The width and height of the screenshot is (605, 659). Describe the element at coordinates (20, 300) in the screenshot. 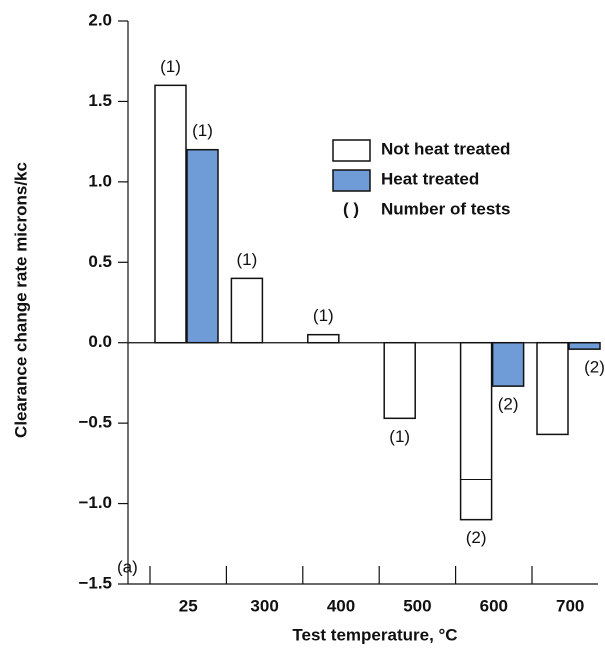

I see `y-axis-label: Clearance change rate microns/kc` at that location.